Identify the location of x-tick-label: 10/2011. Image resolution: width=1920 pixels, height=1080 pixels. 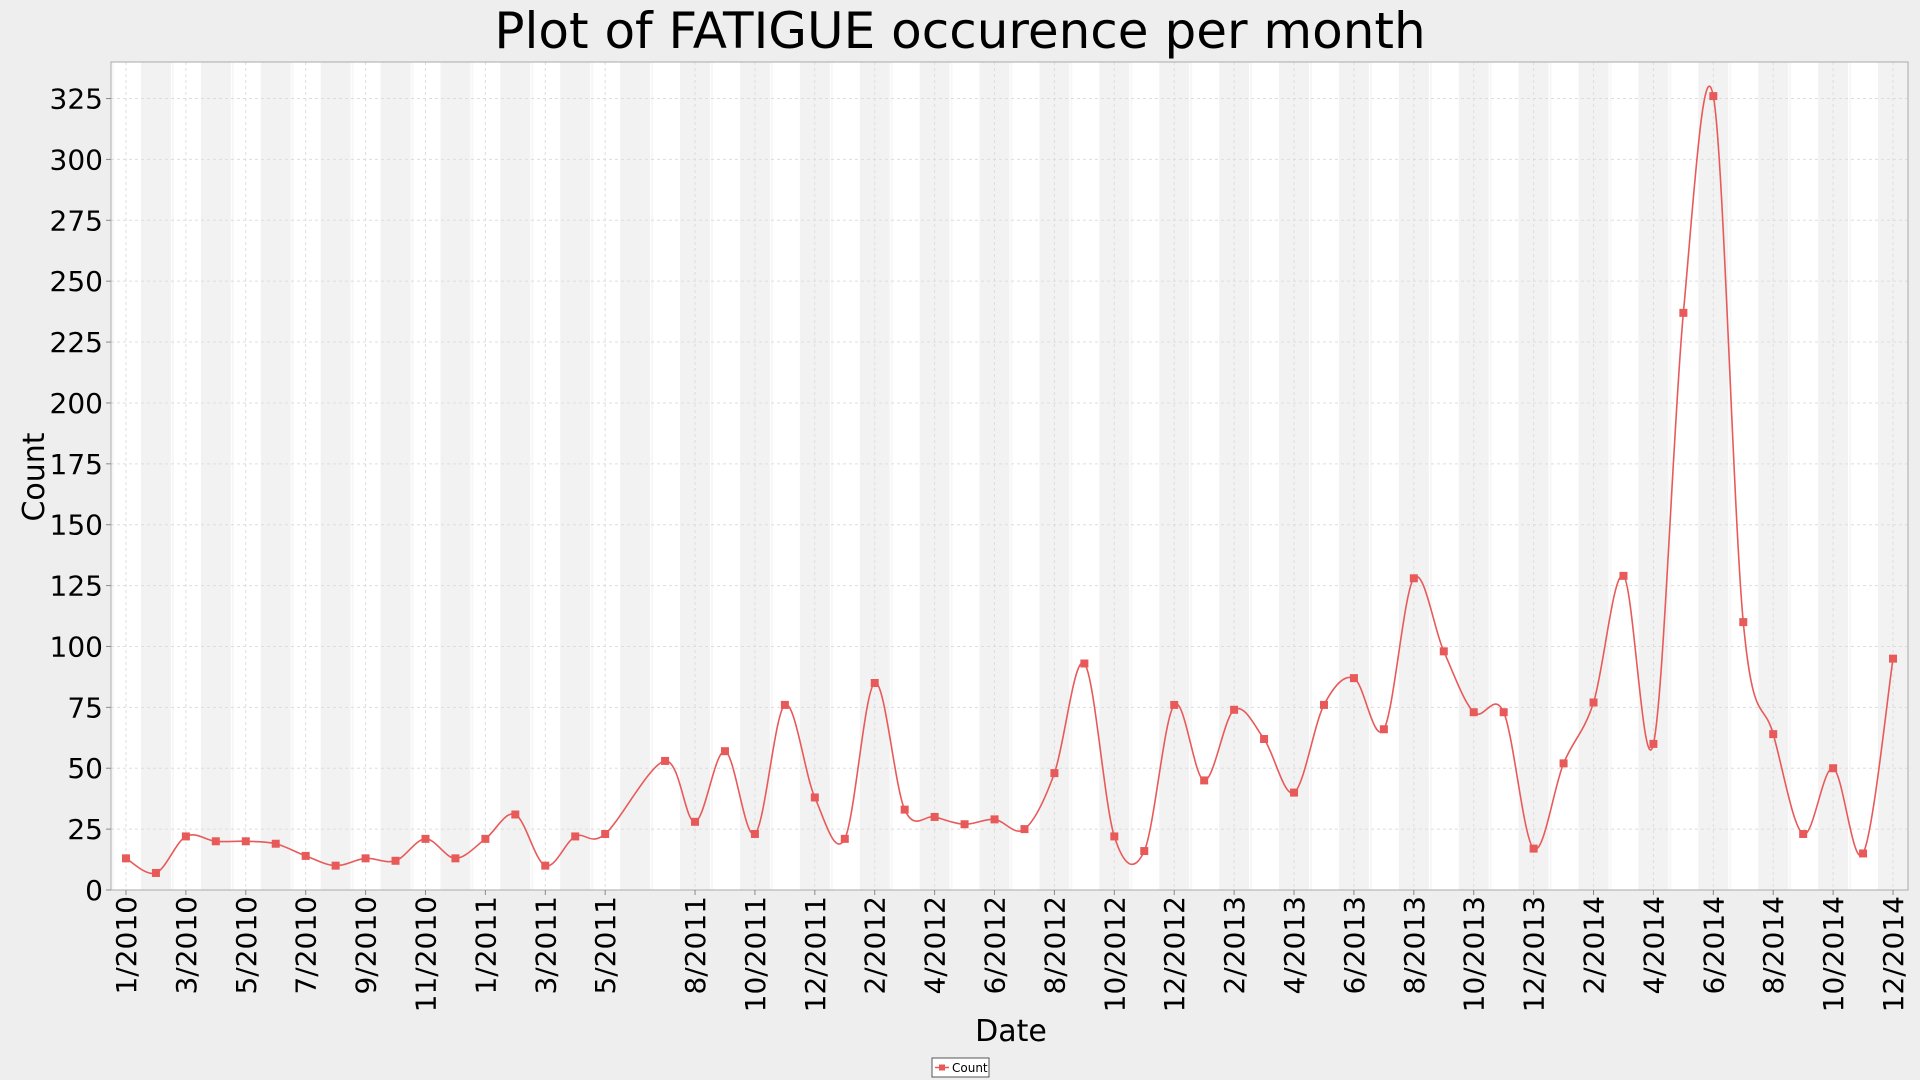
(755, 954).